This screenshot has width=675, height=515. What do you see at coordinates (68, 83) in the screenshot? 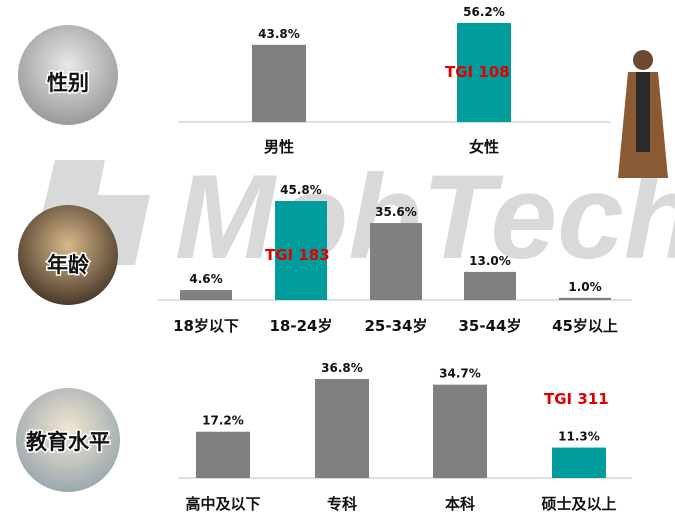
I see `section-label: 性别` at bounding box center [68, 83].